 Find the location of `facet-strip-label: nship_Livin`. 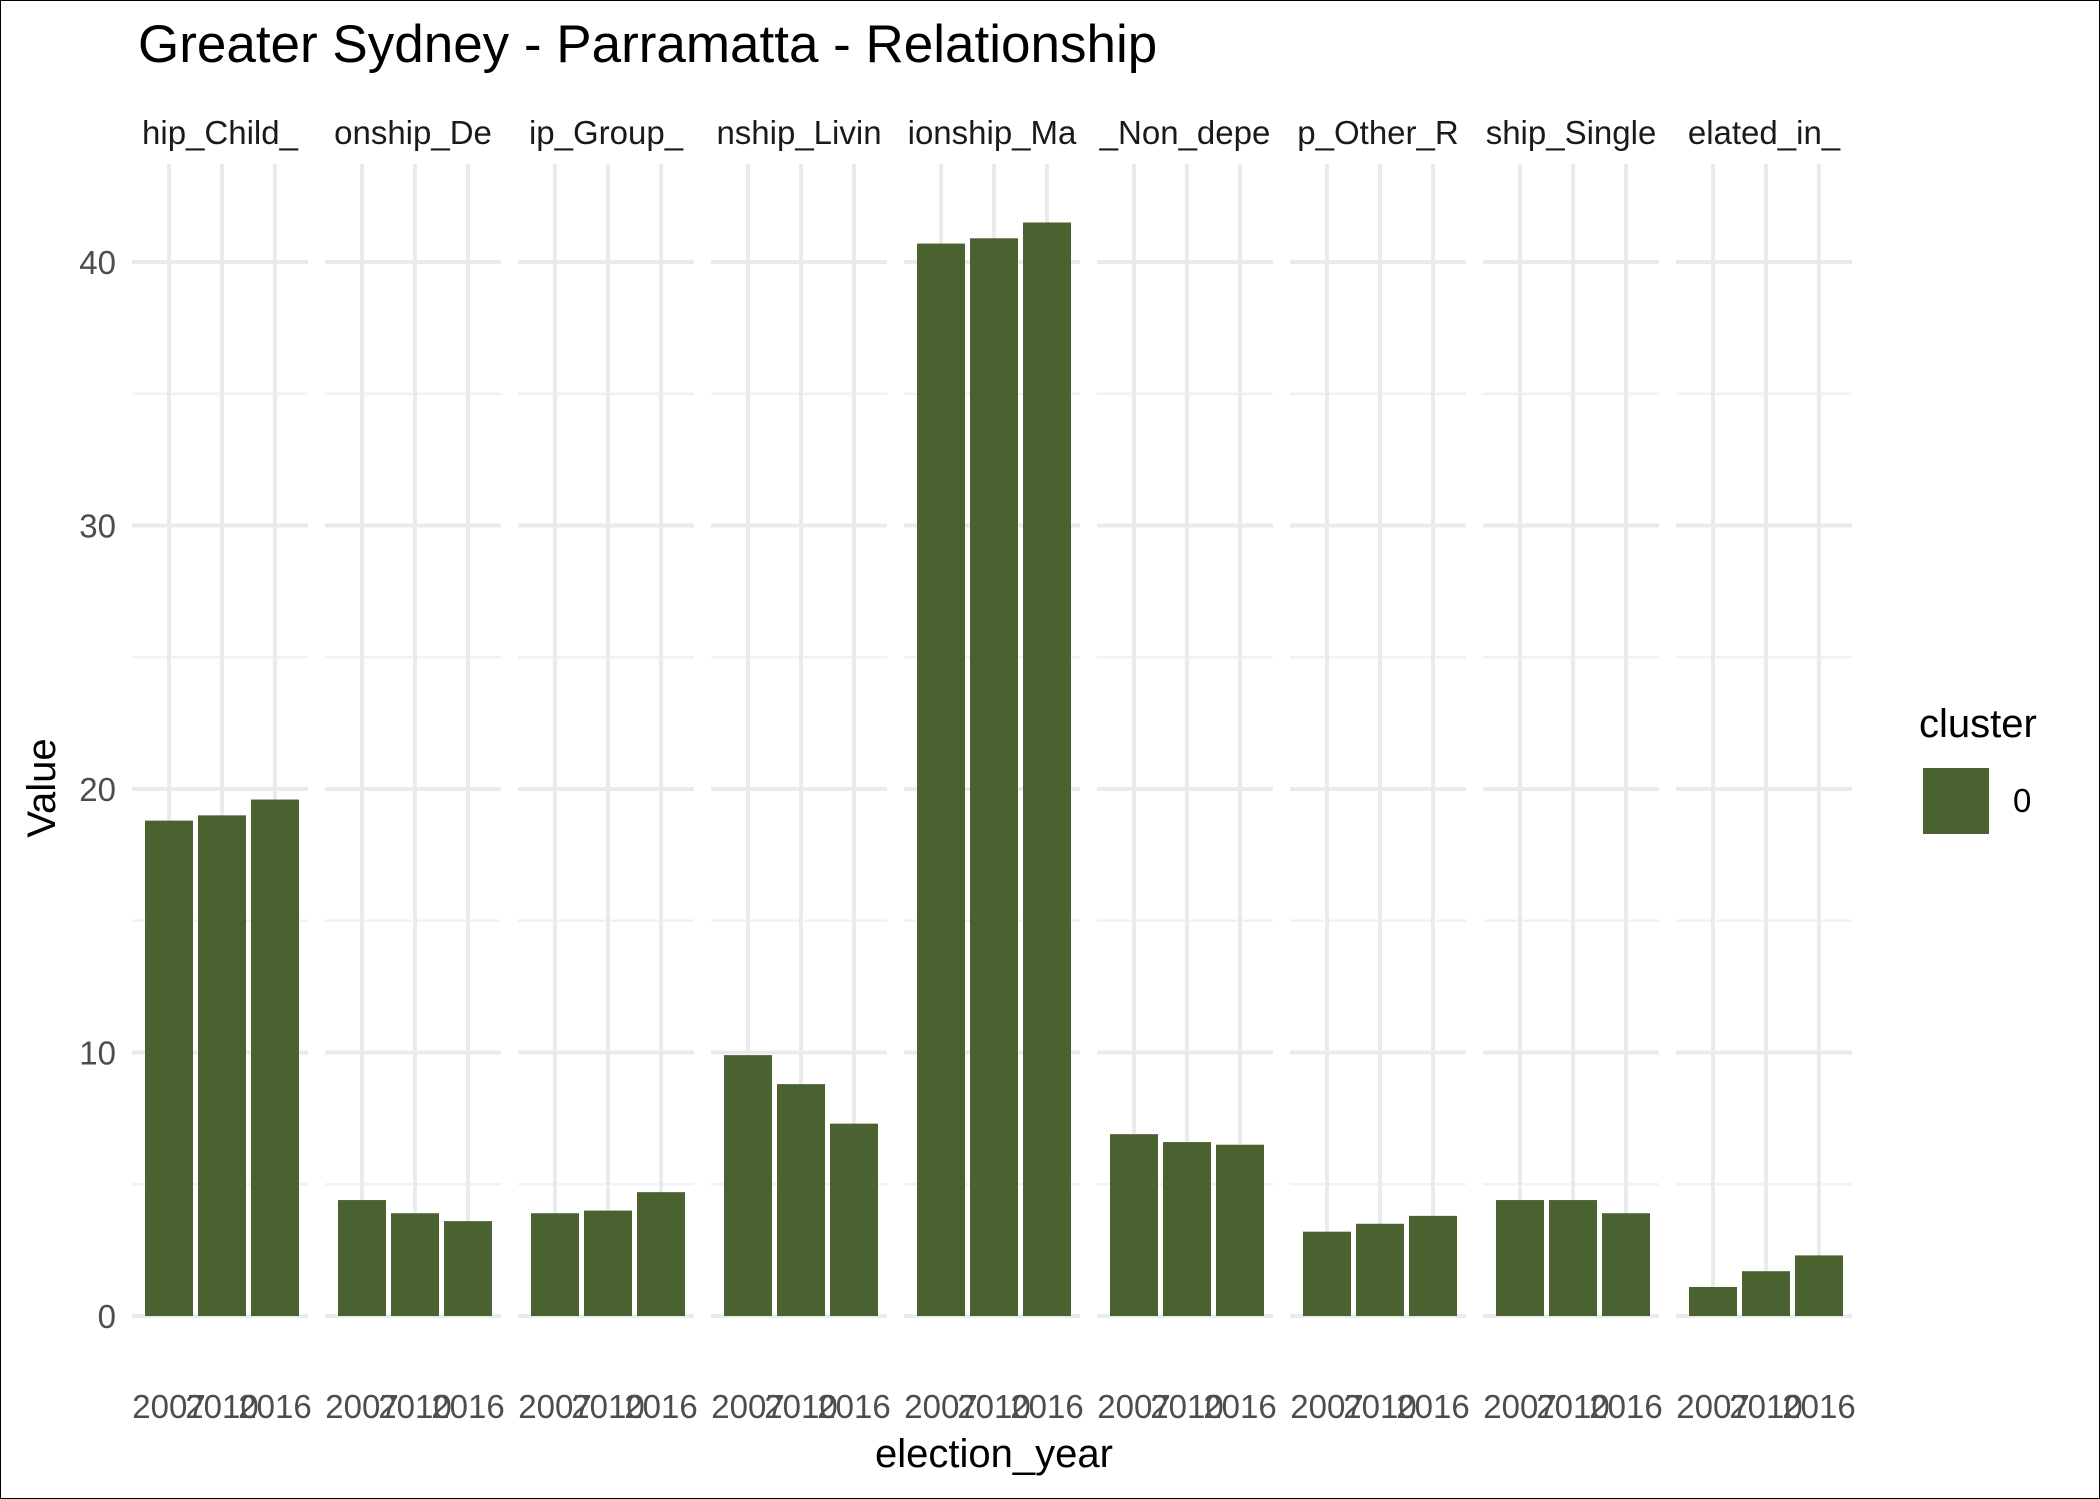

facet-strip-label: nship_Livin is located at coordinates (798, 132).